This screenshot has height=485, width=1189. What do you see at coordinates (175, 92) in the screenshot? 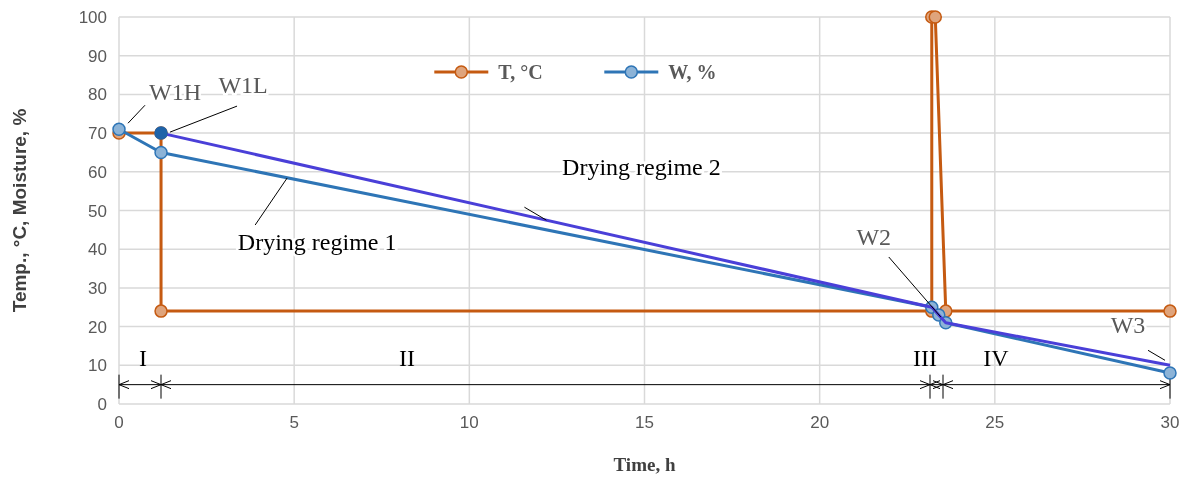
I see `annotation: W1H` at bounding box center [175, 92].